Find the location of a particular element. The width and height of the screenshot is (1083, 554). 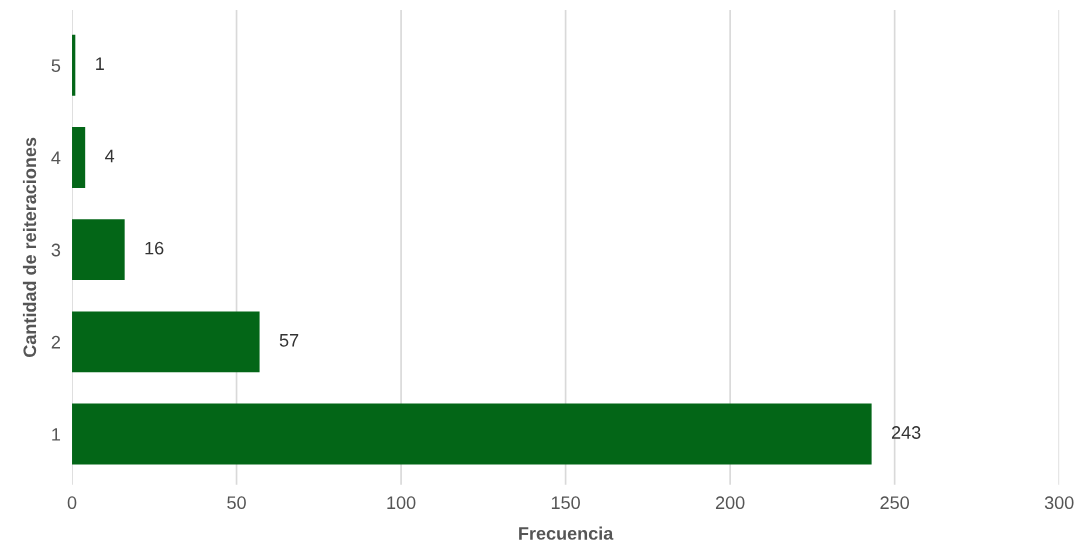

y-tick-label: 1 is located at coordinates (56, 434).